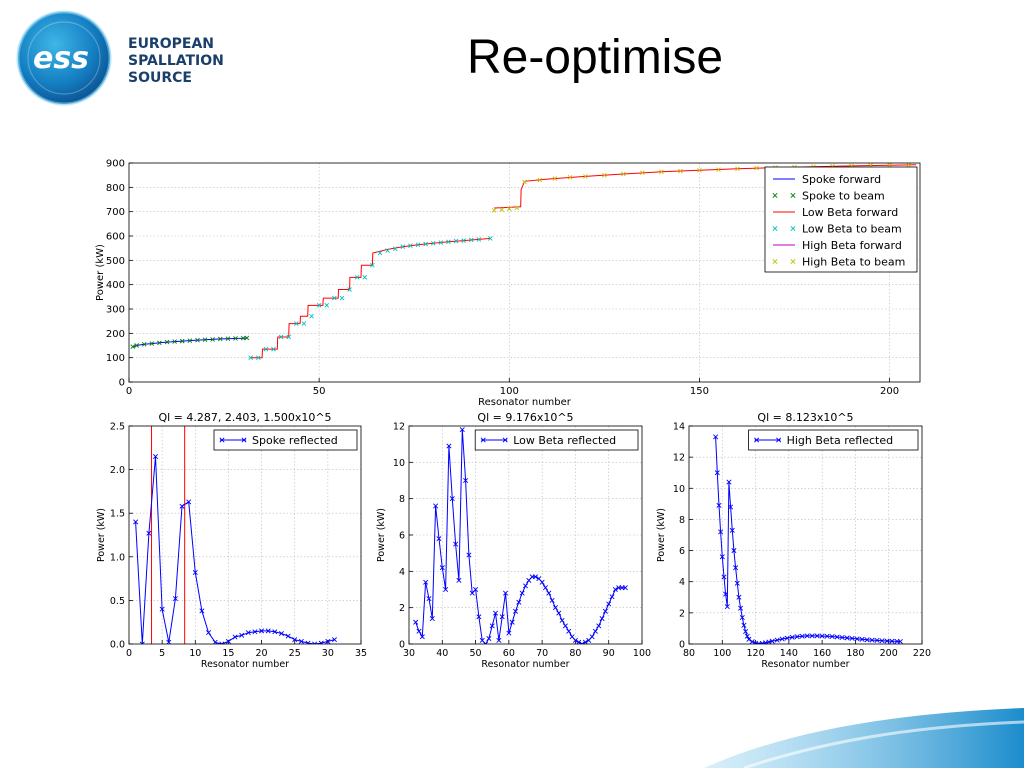 This screenshot has height=768, width=1024. What do you see at coordinates (117, 470) in the screenshot?
I see `y-tick-label: 2.0` at bounding box center [117, 470].